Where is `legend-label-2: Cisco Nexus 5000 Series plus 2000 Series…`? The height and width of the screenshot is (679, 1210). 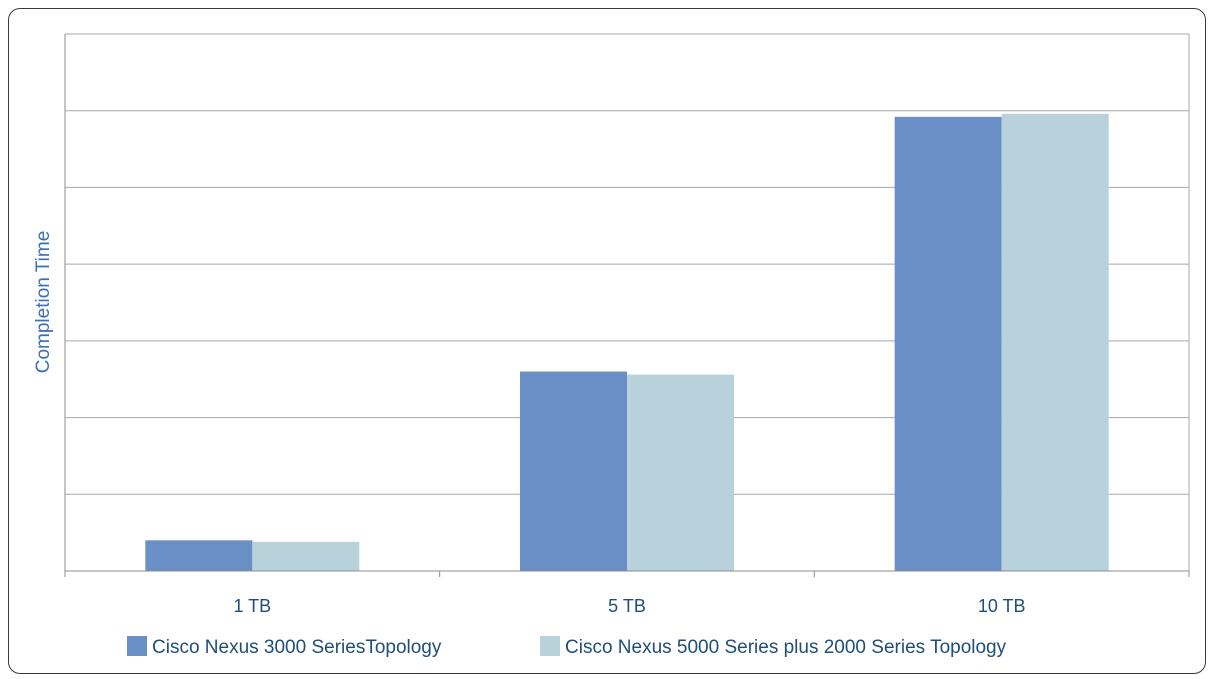 legend-label-2: Cisco Nexus 5000 Series plus 2000 Series… is located at coordinates (786, 647).